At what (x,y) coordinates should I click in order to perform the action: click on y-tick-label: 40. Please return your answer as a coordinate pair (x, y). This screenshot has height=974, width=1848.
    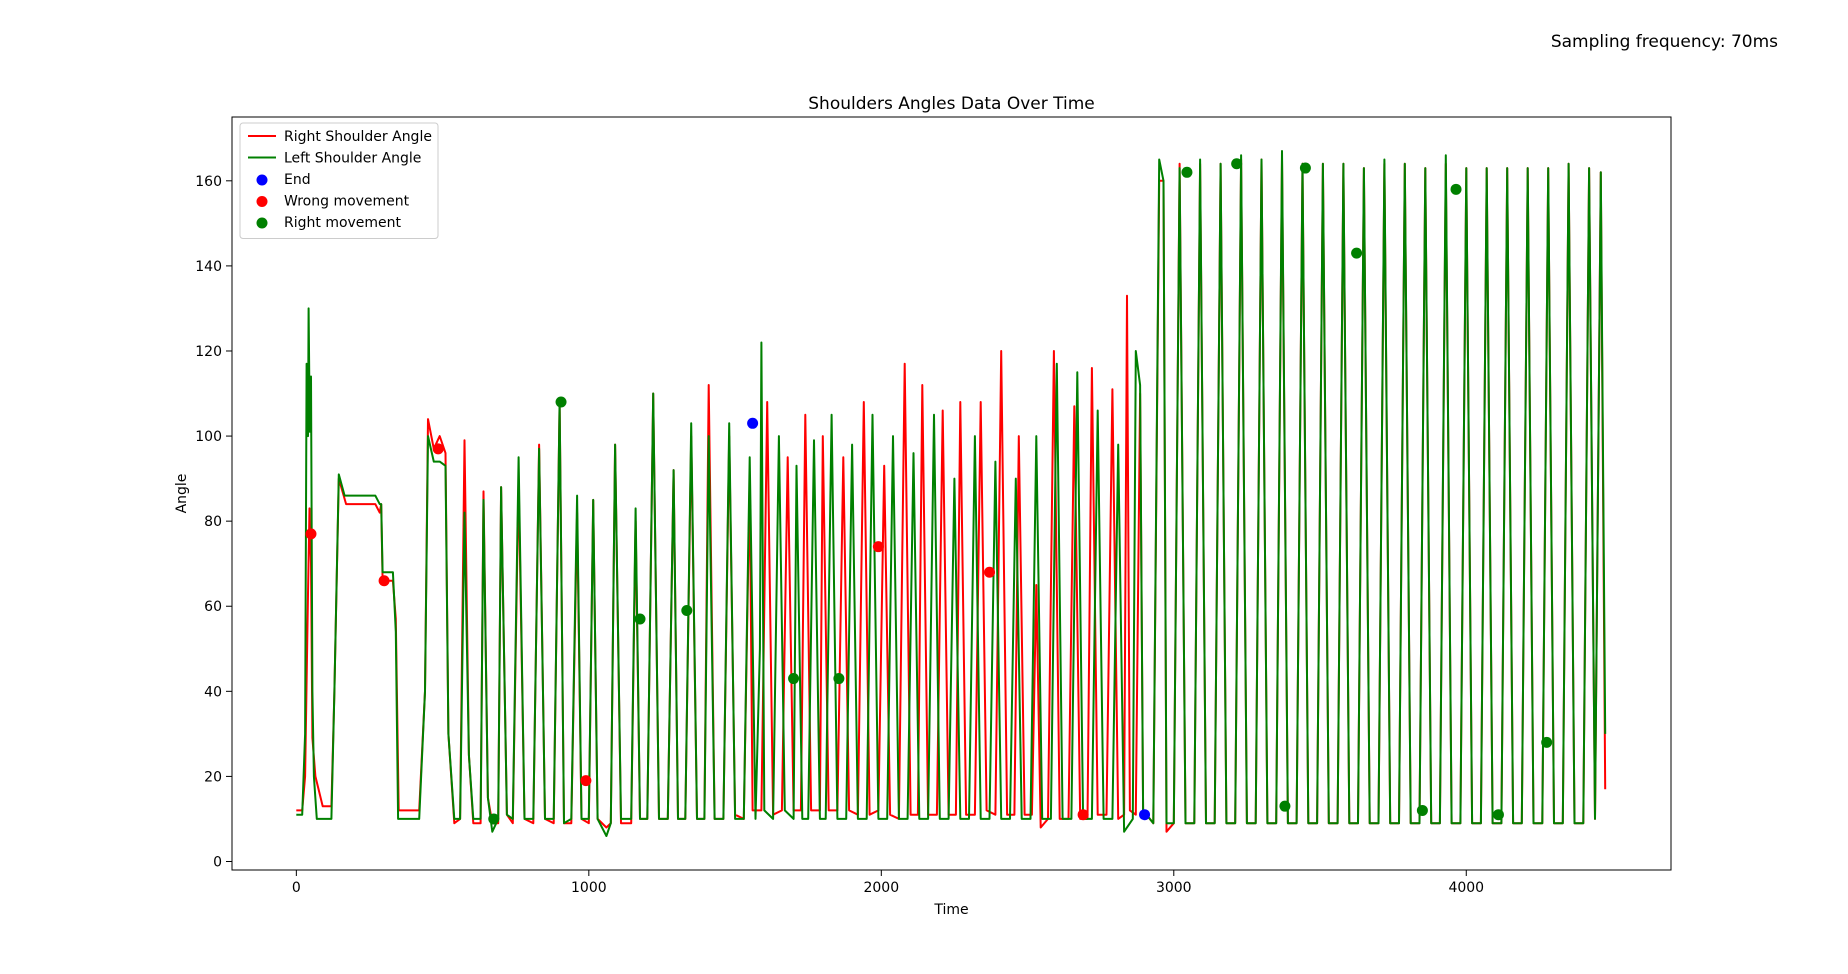
    Looking at the image, I should click on (213, 692).